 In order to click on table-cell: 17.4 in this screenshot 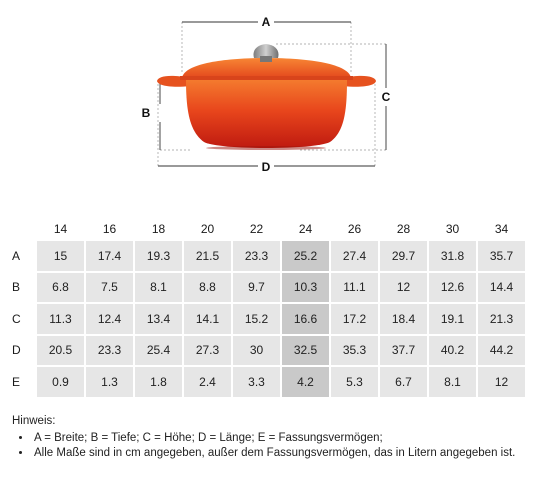, I will do `click(109, 256)`.